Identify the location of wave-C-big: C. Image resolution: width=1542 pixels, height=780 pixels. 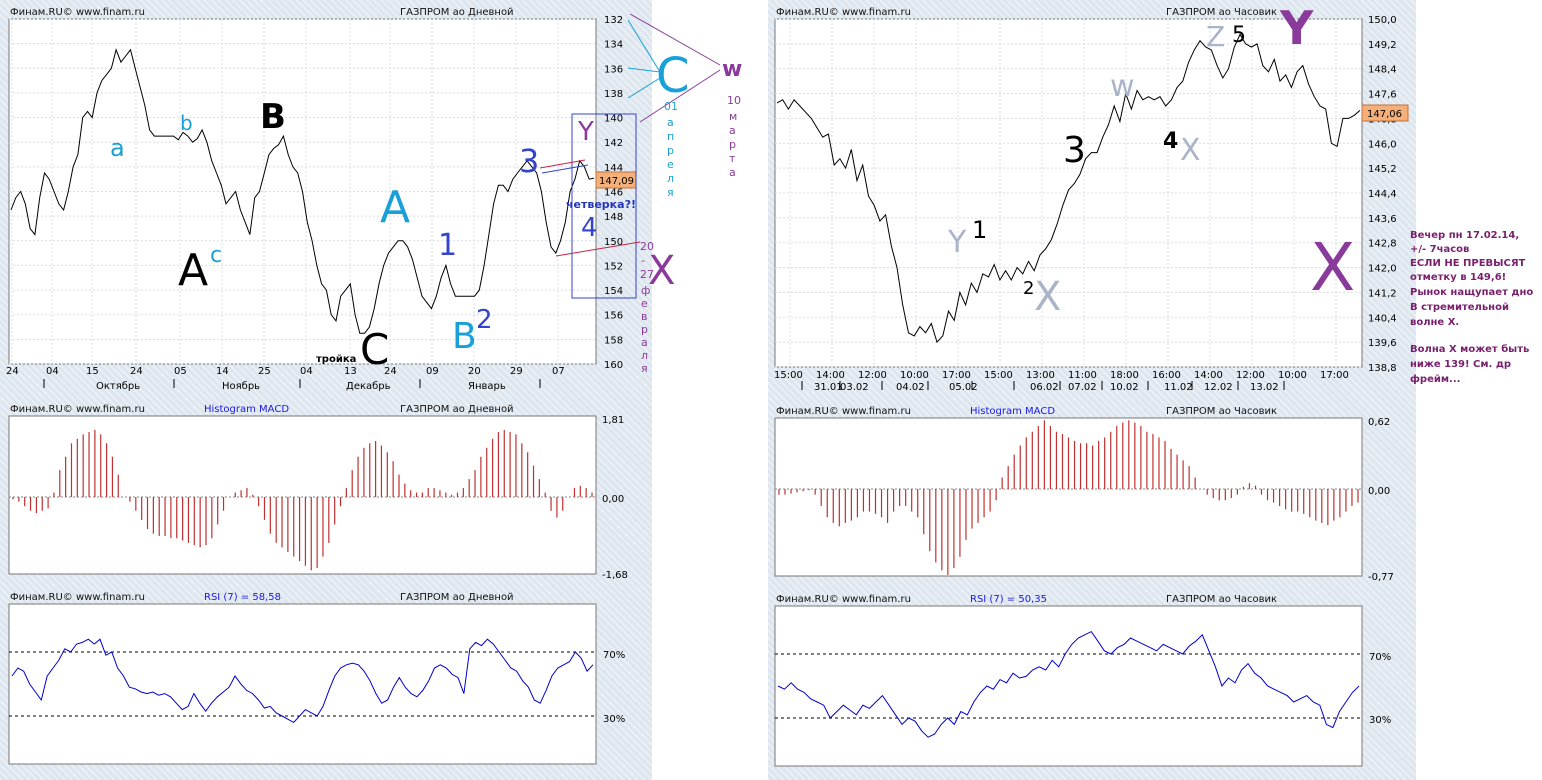
(374, 349).